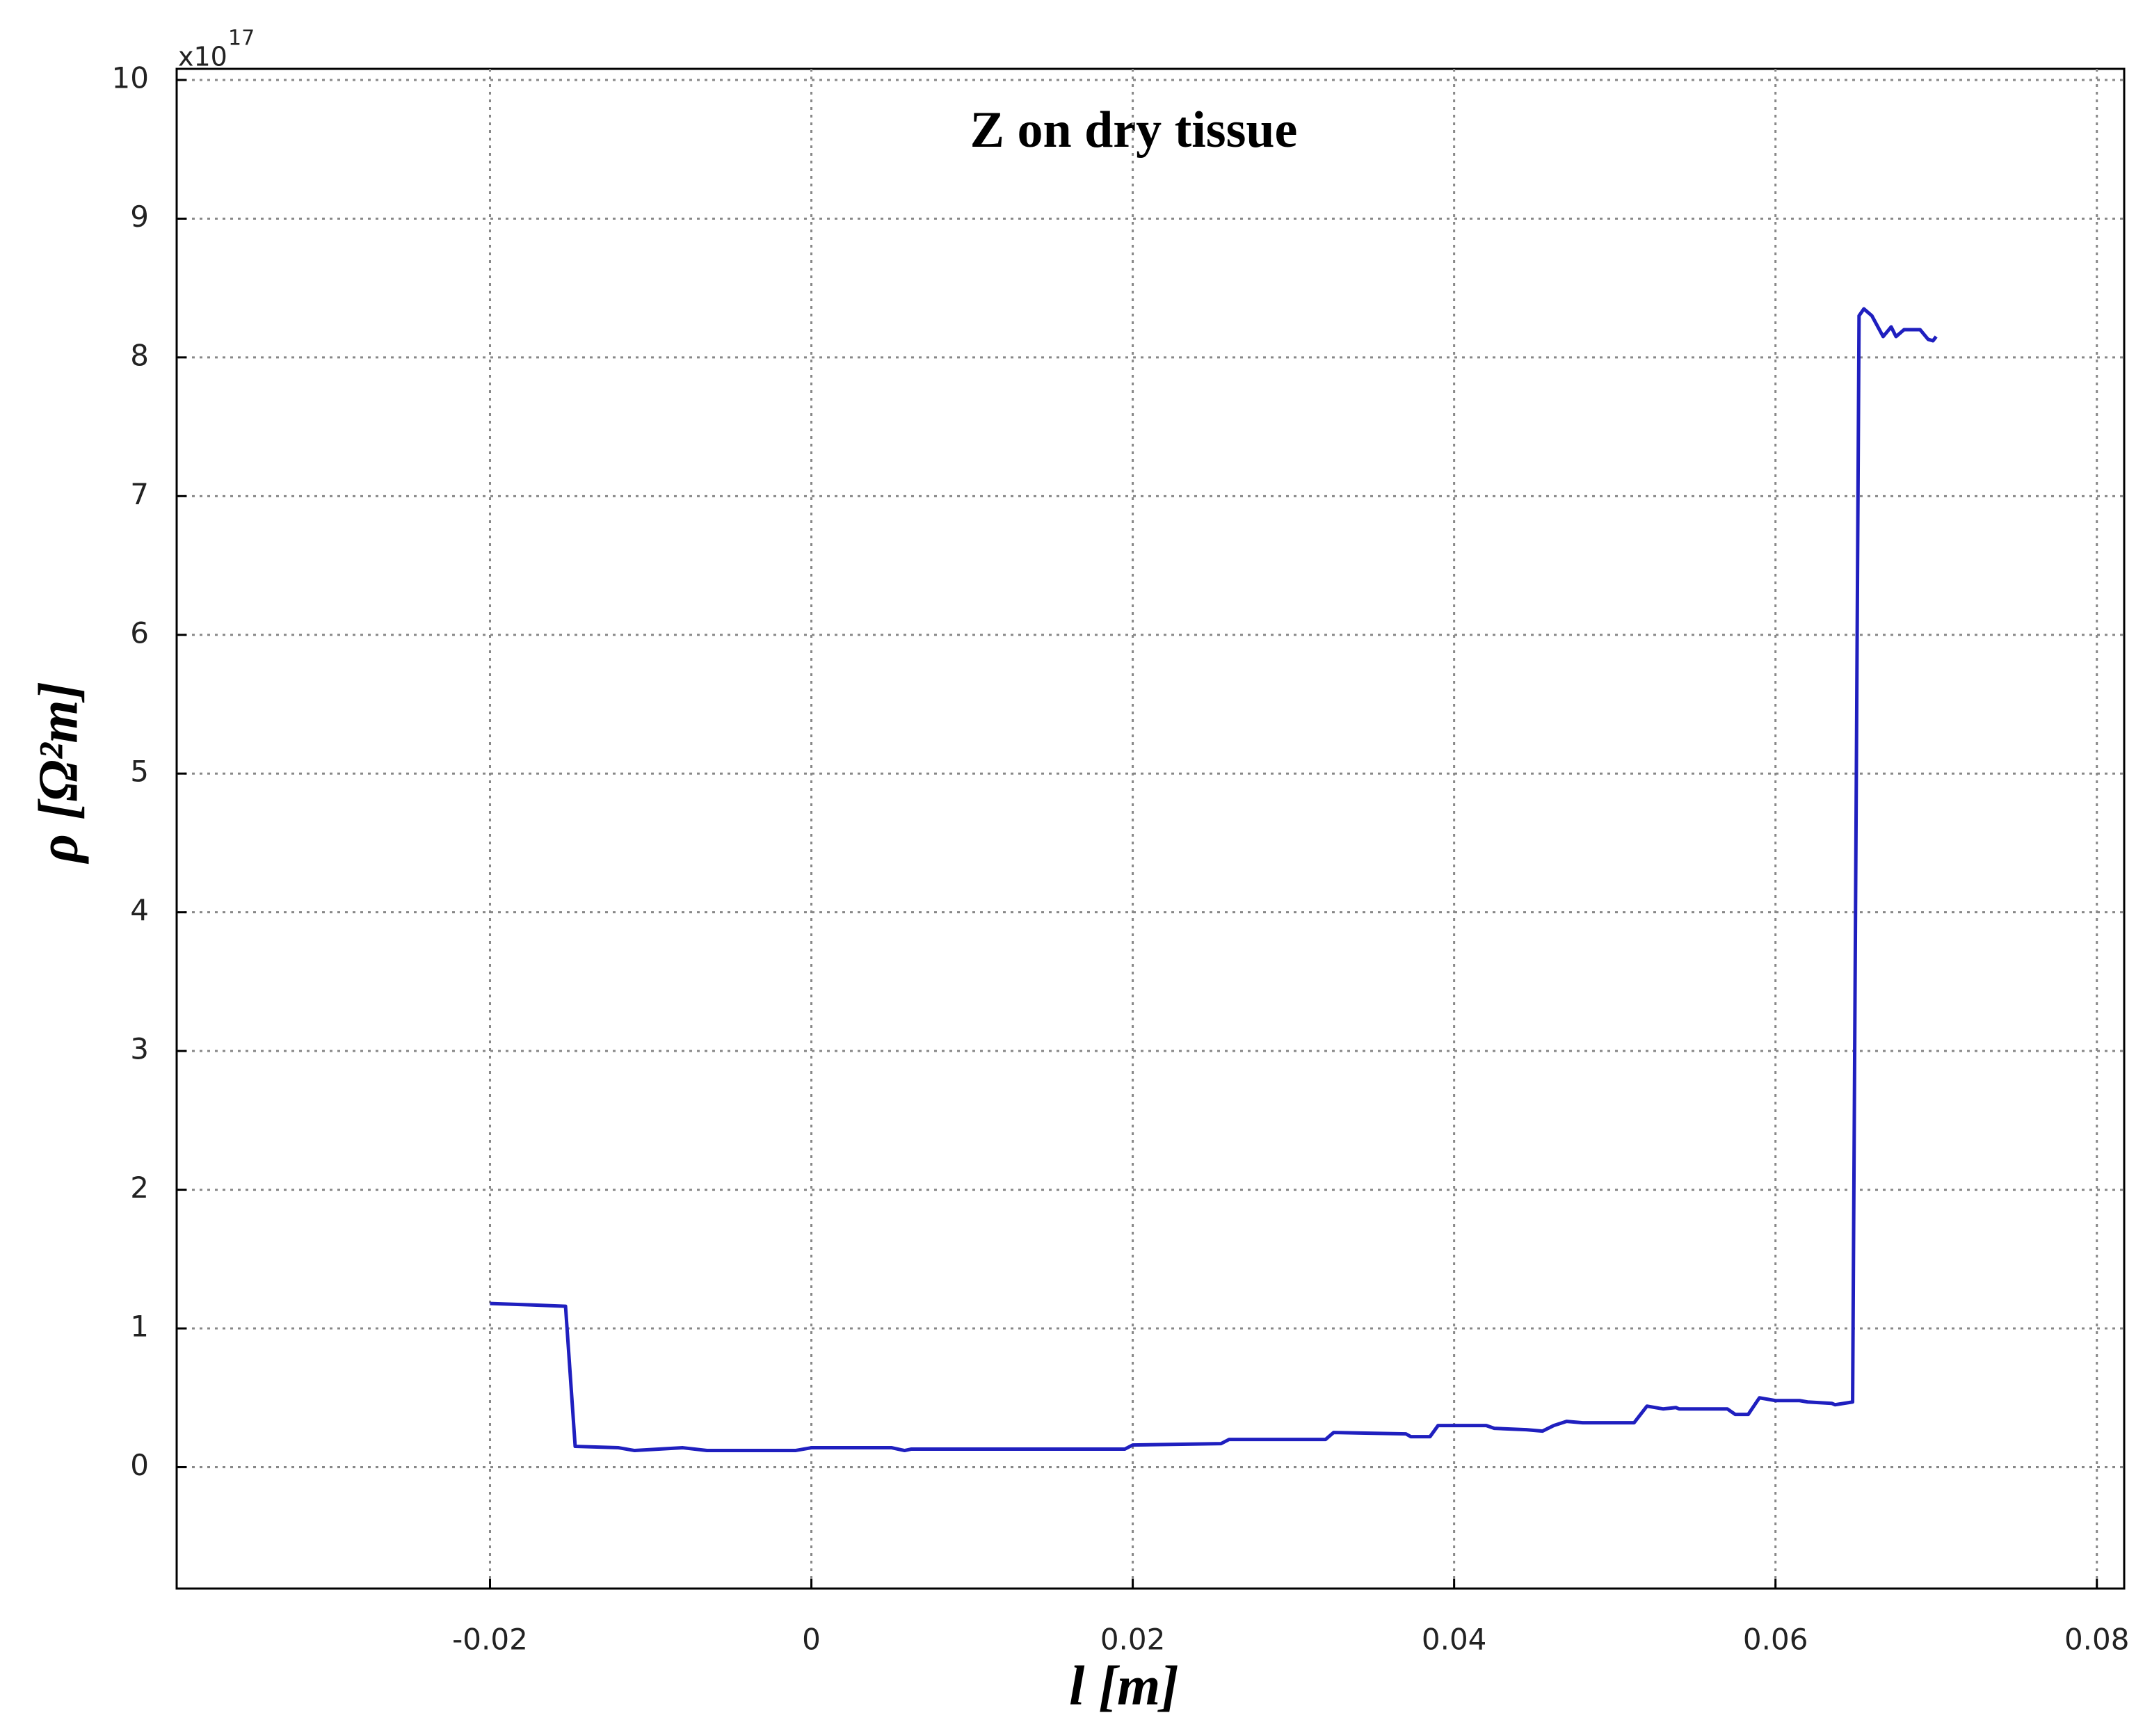  I want to click on x-tick-label: 0.02, so click(1133, 1640).